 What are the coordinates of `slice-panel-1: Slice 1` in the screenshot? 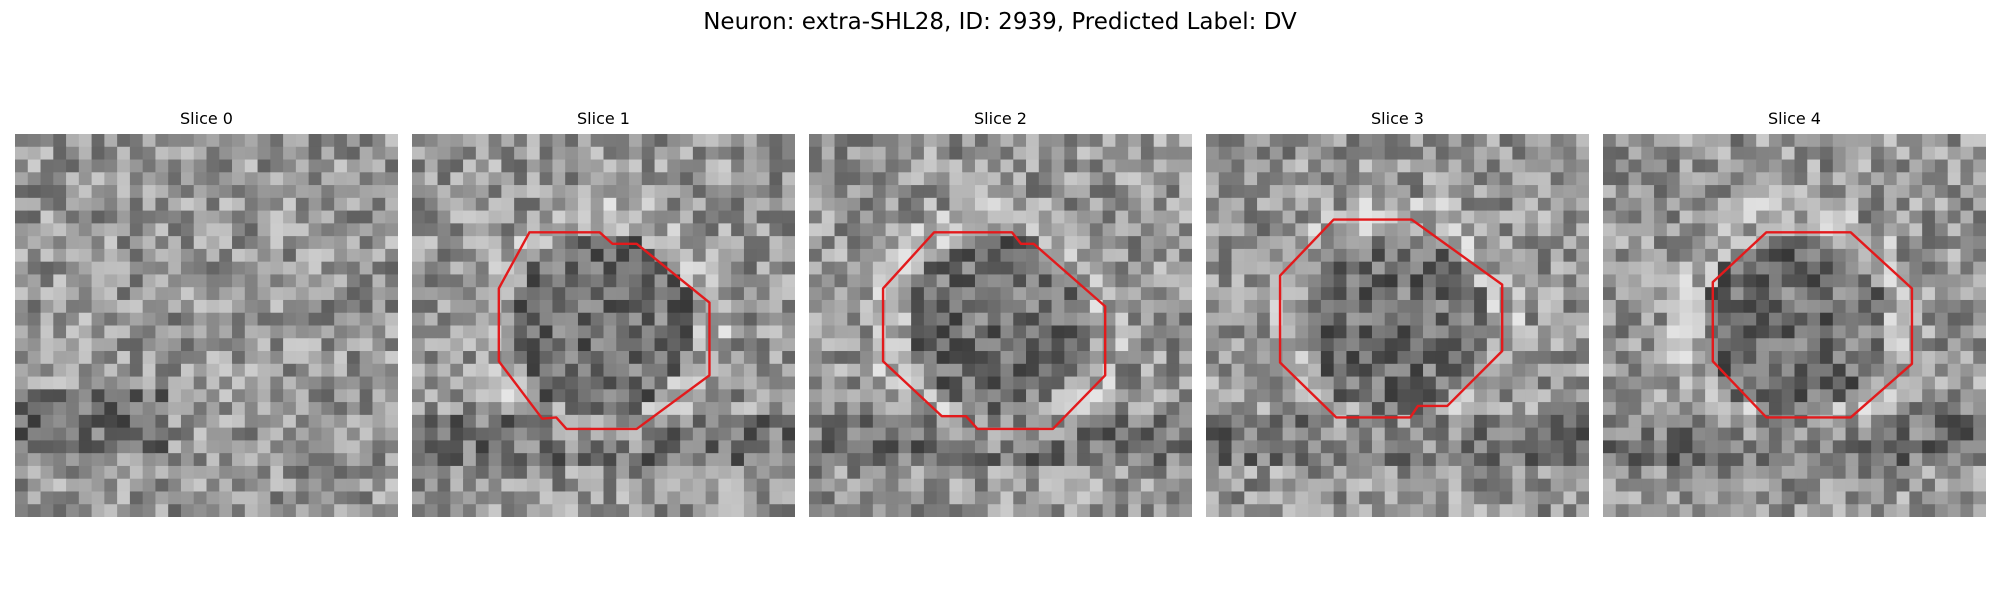 It's located at (603, 313).